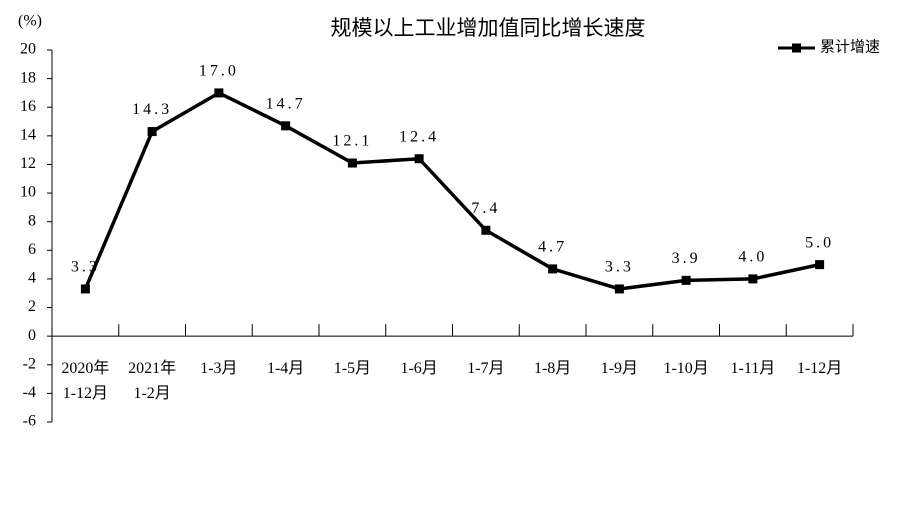 The image size is (899, 512). Describe the element at coordinates (32, 278) in the screenshot. I see `y-tick-label: 4` at that location.